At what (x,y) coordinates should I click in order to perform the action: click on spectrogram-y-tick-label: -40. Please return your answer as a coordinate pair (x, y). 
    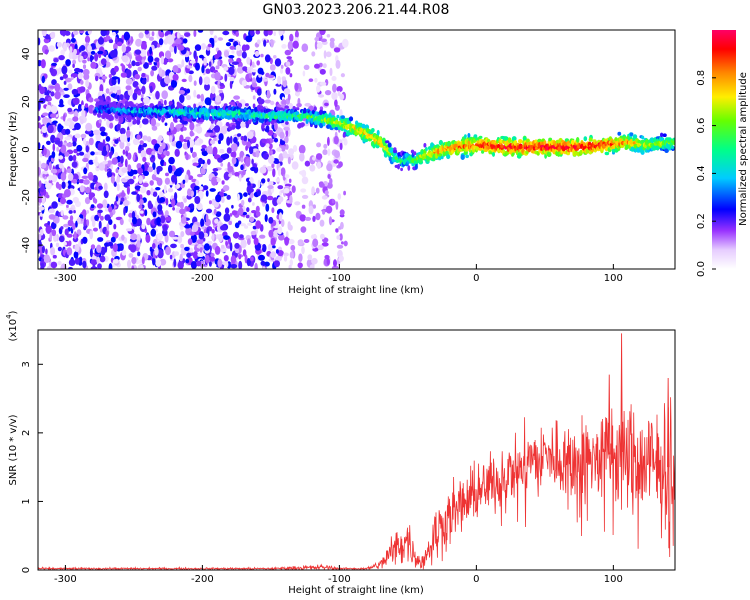
    Looking at the image, I should click on (26, 245).